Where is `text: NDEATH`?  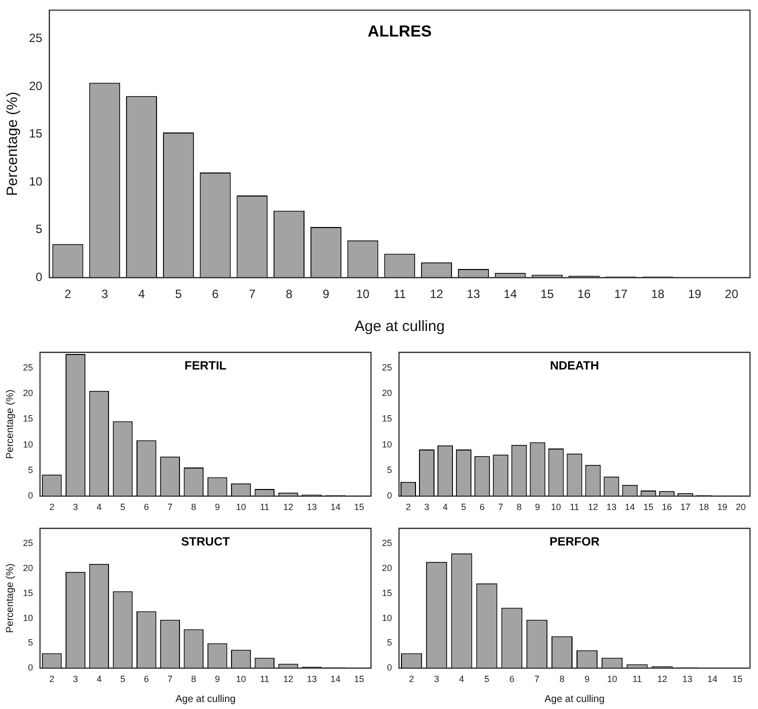 text: NDEATH is located at coordinates (575, 365).